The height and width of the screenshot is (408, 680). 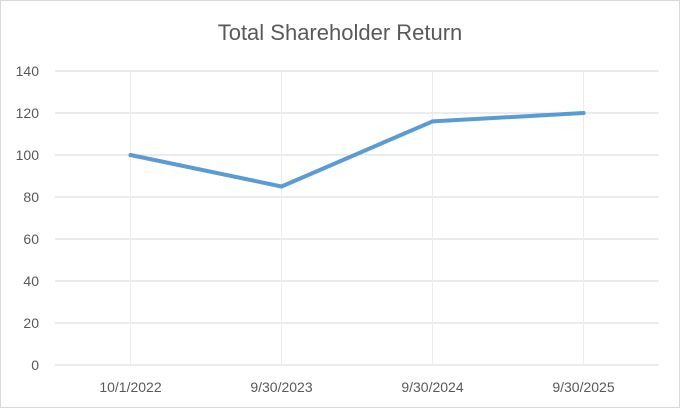 What do you see at coordinates (583, 387) in the screenshot?
I see `x-tick-label: 9/30/2025` at bounding box center [583, 387].